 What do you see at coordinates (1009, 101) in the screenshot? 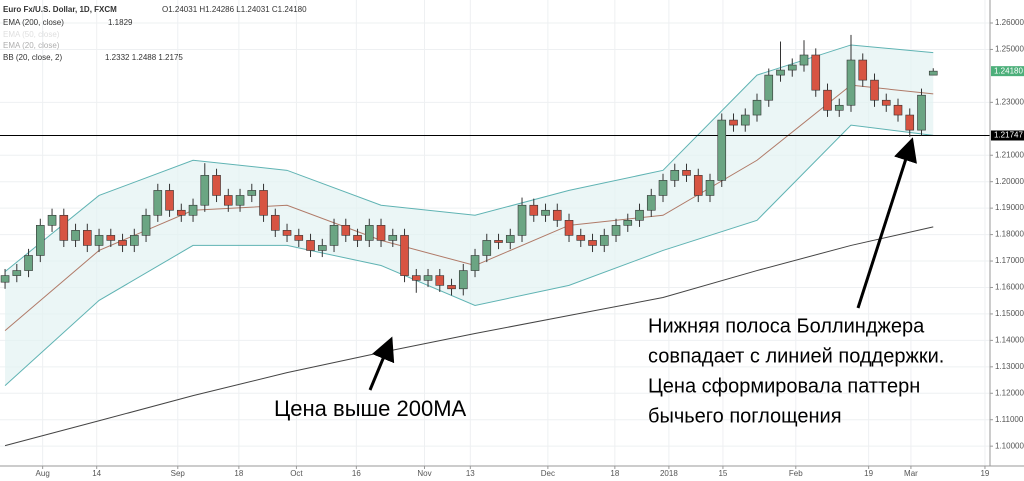
I see `y-tick-label: 1.23000` at bounding box center [1009, 101].